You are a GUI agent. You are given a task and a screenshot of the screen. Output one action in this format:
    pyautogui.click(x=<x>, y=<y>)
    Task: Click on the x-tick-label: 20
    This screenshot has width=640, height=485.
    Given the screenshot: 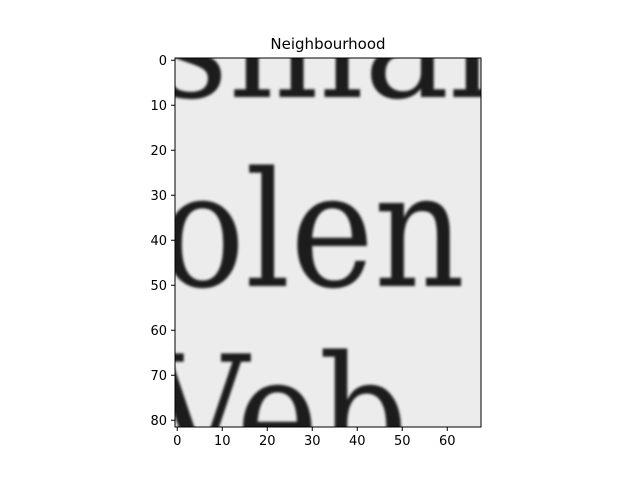 What is the action you would take?
    pyautogui.click(x=267, y=441)
    